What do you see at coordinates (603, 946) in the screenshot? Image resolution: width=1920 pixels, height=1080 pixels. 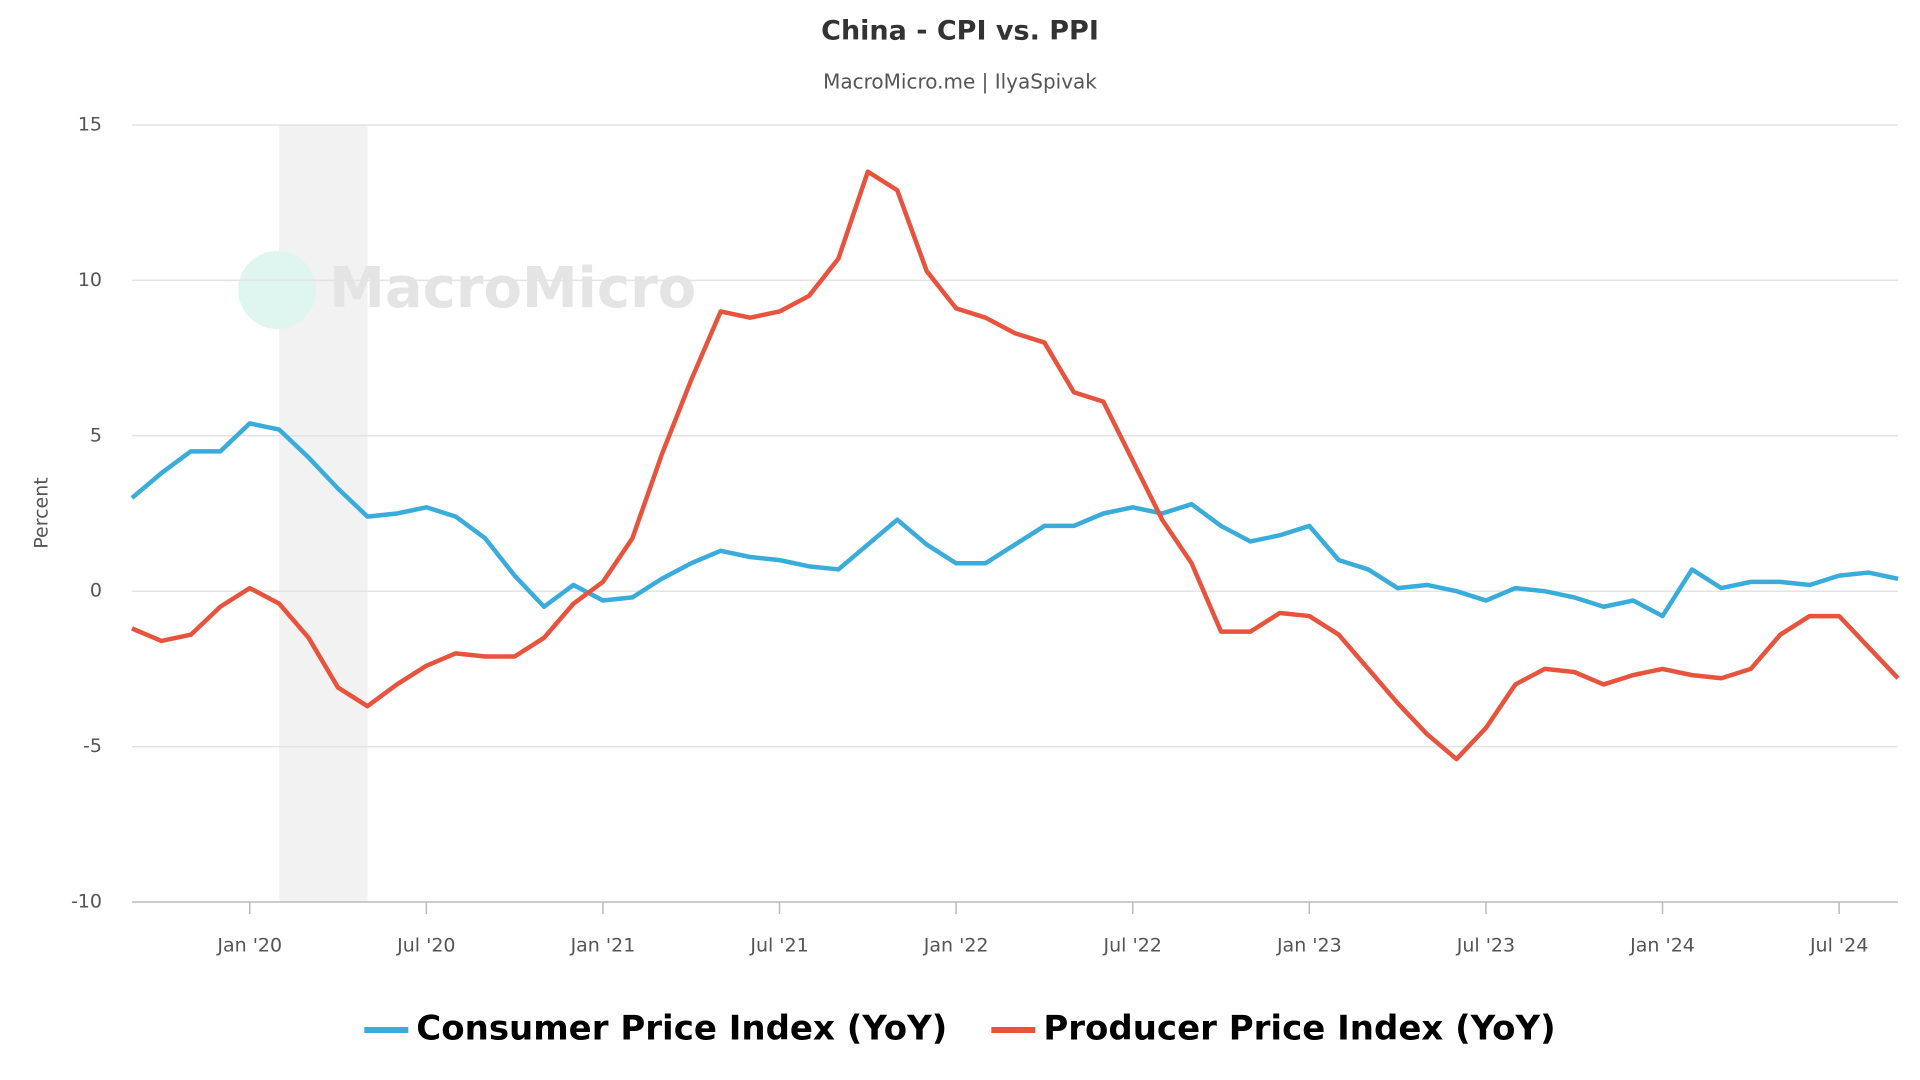 I see `x-tick-label: Jan '21` at bounding box center [603, 946].